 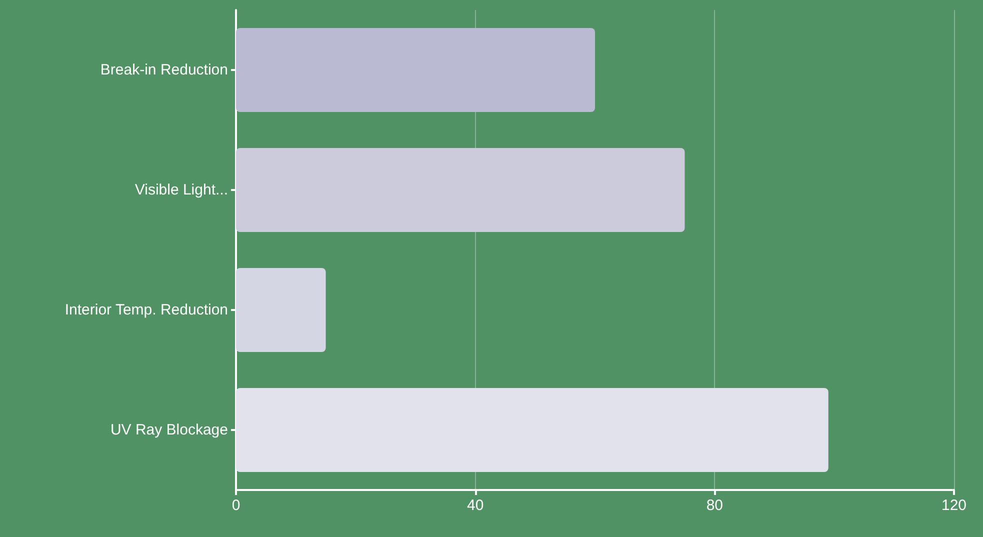 I want to click on x-tick-label: 80, so click(x=715, y=505).